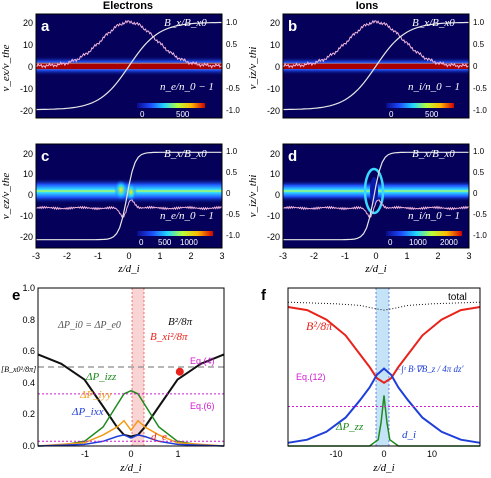 The width and height of the screenshot is (491, 478). I want to click on panel-a-frame, so click(129, 66).